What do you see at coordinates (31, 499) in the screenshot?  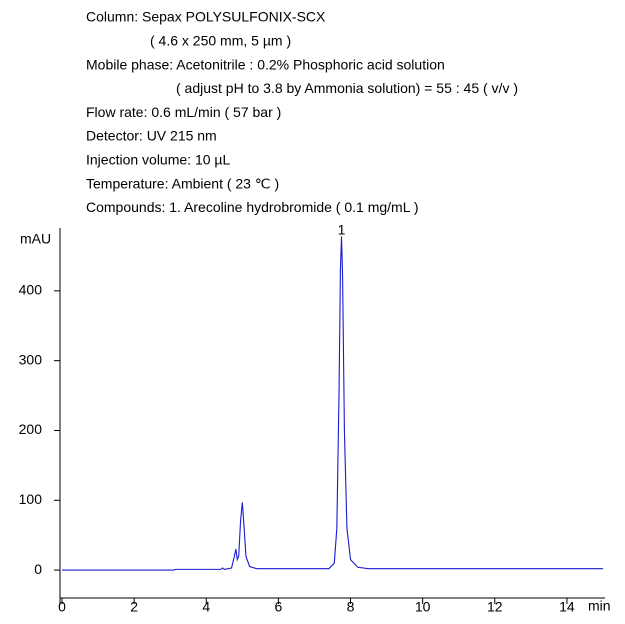 I see `y-tick-label: 100` at bounding box center [31, 499].